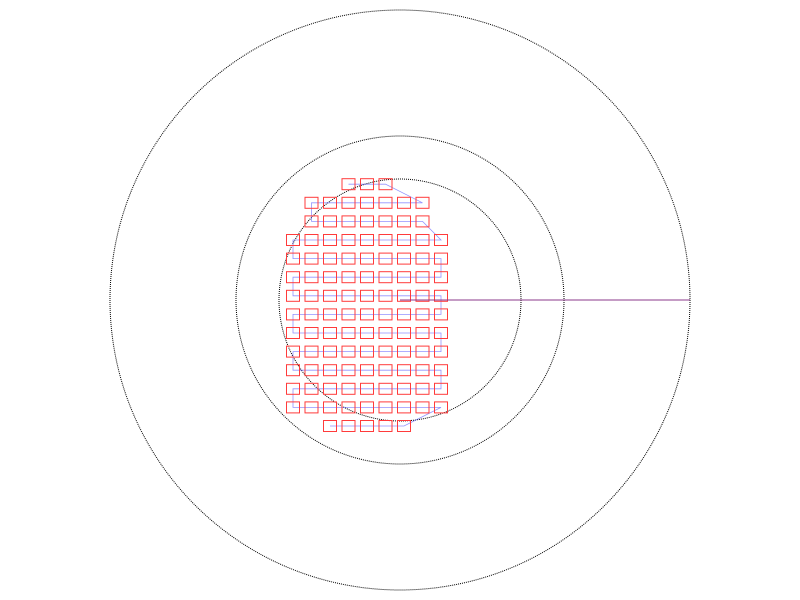  I want to click on cell-grid, so click(367, 305).